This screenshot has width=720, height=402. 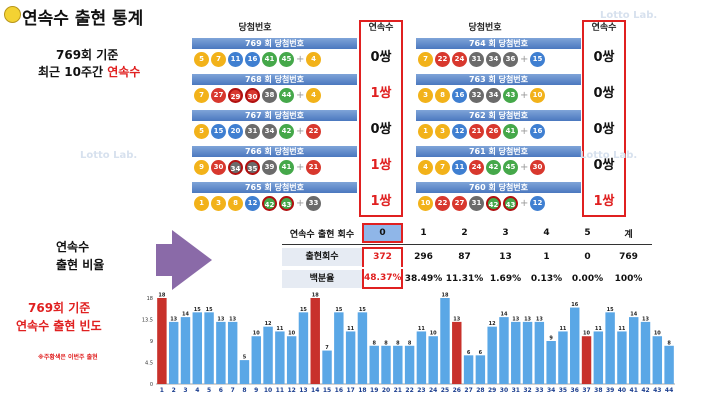 What do you see at coordinates (73, 247) in the screenshot?
I see `ratio-label-1: 연속수` at bounding box center [73, 247].